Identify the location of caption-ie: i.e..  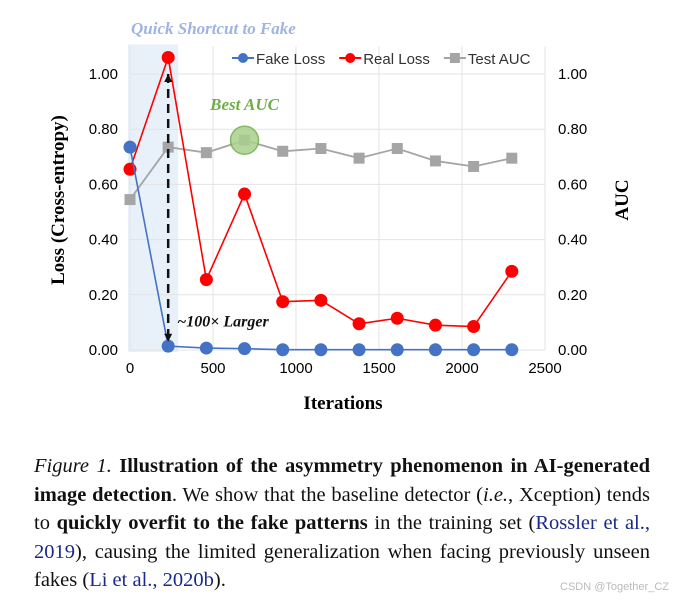
(496, 494).